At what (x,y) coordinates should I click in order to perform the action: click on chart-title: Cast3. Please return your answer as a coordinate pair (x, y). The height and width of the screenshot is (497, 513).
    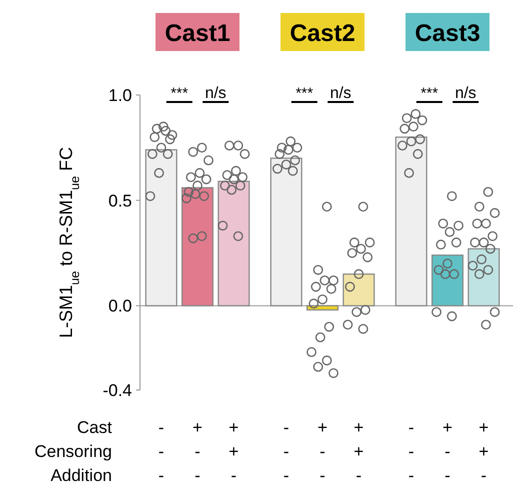
    Looking at the image, I should click on (447, 33).